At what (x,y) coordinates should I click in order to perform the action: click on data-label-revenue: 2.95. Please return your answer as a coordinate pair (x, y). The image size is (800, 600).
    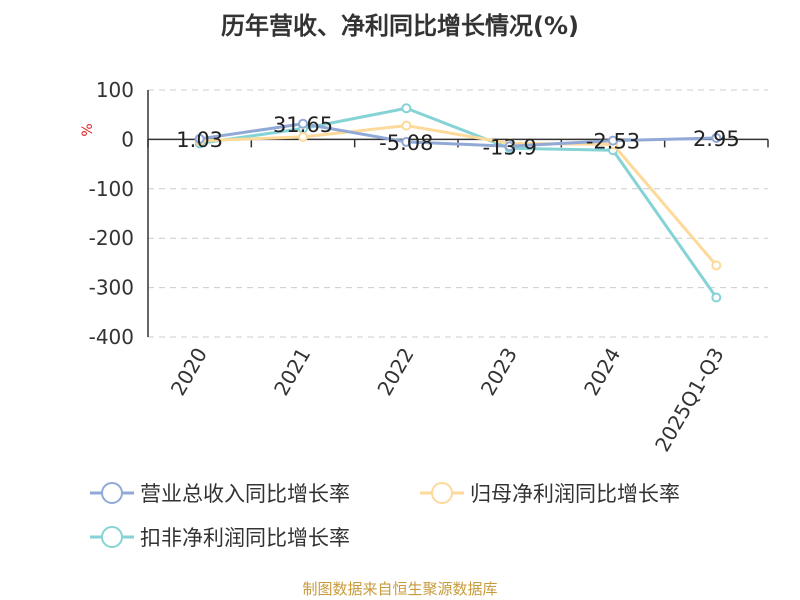
    Looking at the image, I should click on (716, 139).